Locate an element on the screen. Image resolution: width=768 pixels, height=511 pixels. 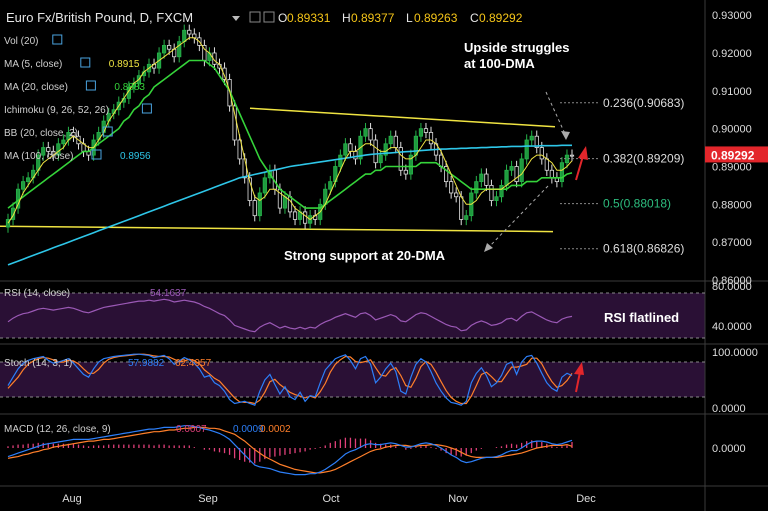
rsi-tick-label: 80.0000 is located at coordinates (732, 287).